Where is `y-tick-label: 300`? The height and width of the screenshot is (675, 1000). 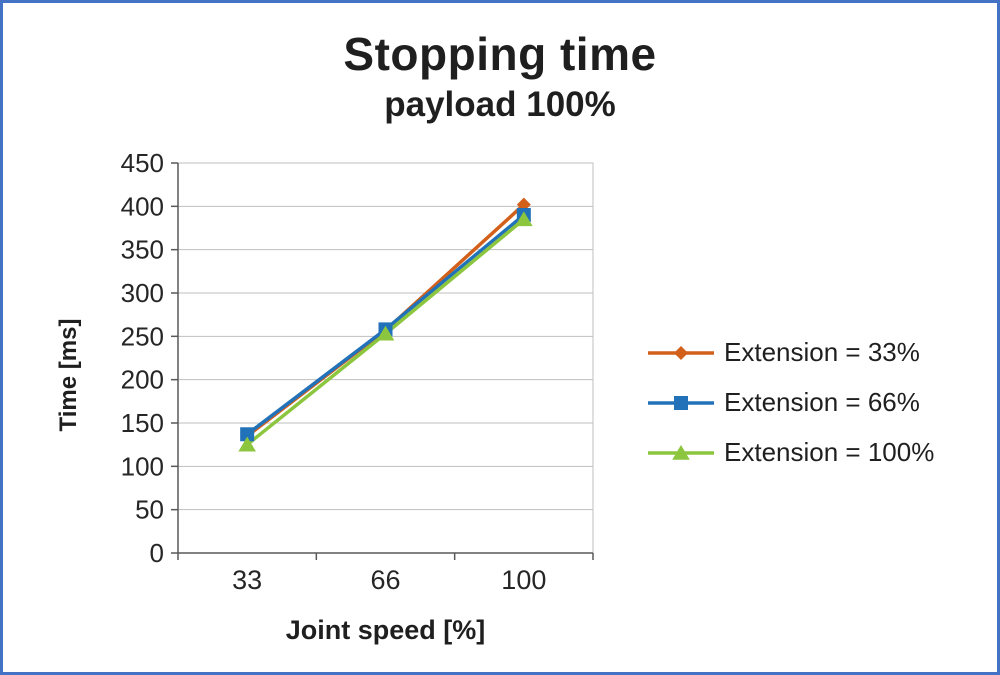 y-tick-label: 300 is located at coordinates (142, 293).